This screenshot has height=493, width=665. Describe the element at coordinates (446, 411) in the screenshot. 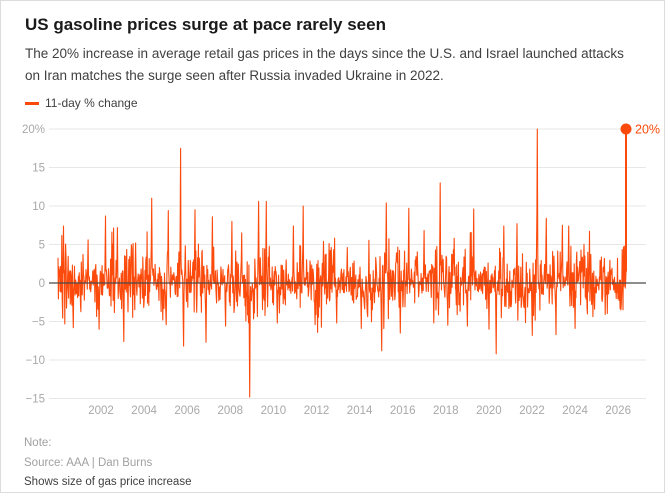

I see `x-axis-tick: 2018` at that location.